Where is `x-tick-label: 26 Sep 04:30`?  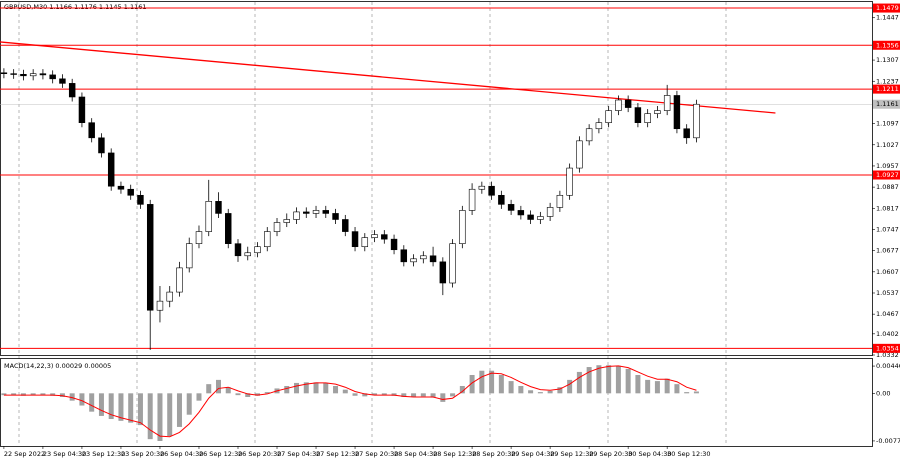
x-tick-label: 26 Sep 04:30 is located at coordinates (181, 454).